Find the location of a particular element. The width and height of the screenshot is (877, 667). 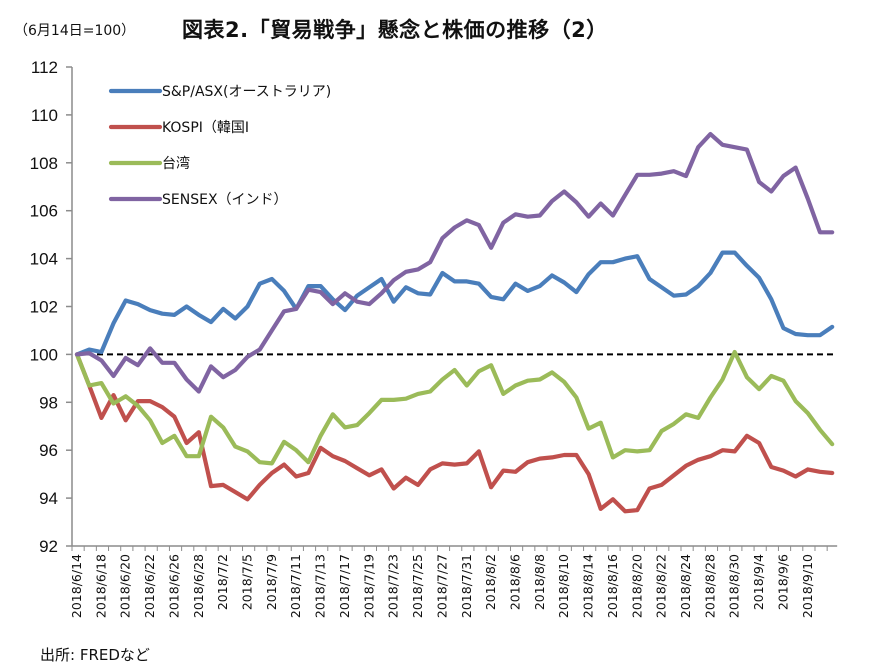

x-tick-label: 2018/8/8 is located at coordinates (539, 582).